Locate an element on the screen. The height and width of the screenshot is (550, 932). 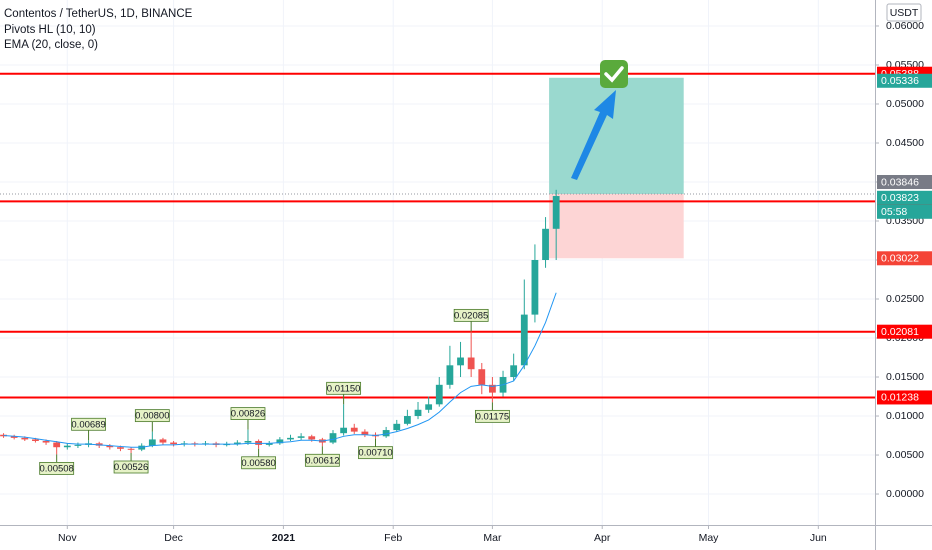
last-price-badge is located at coordinates (904, 197).